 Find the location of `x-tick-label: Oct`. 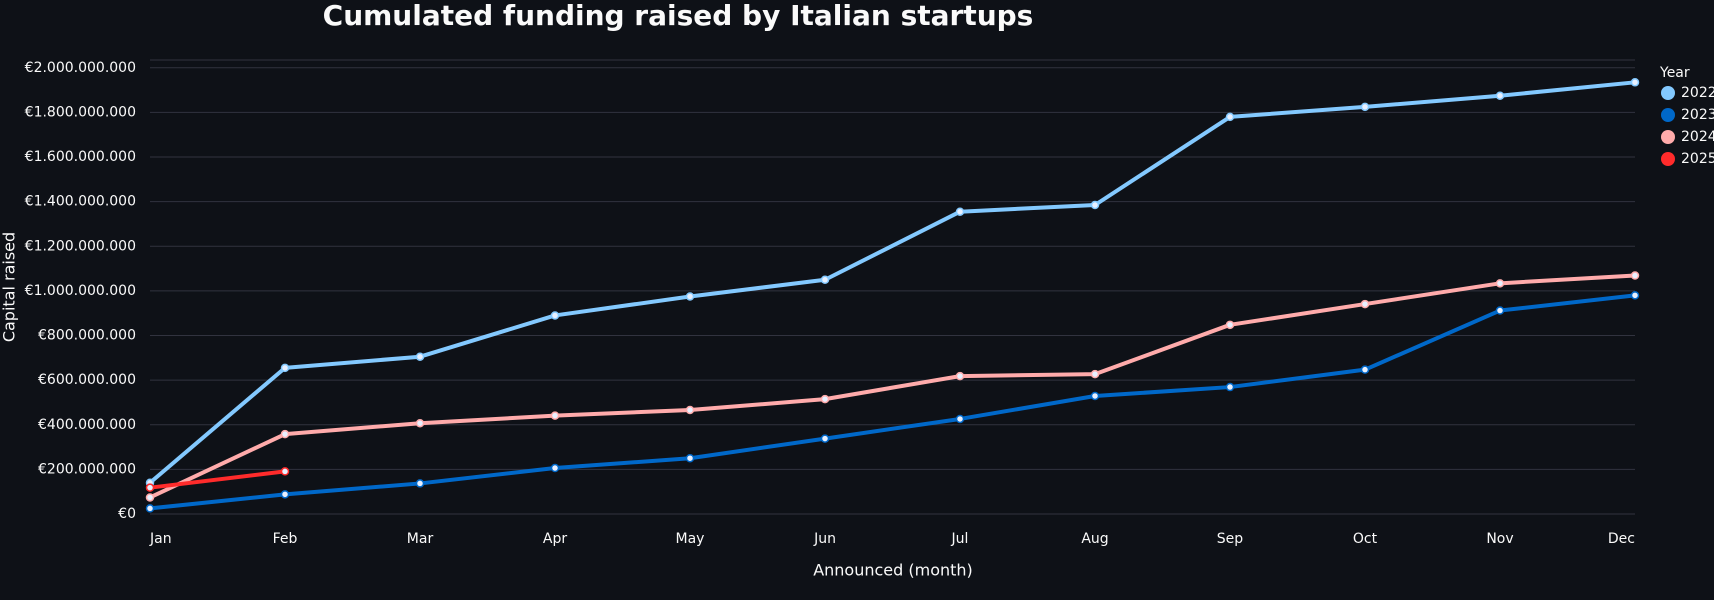

x-tick-label: Oct is located at coordinates (1365, 539).